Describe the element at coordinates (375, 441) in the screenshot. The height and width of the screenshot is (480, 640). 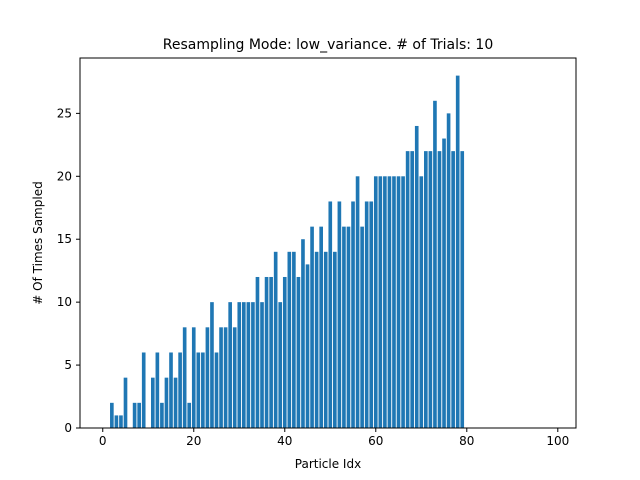
I see `x-tick-label: 60` at that location.